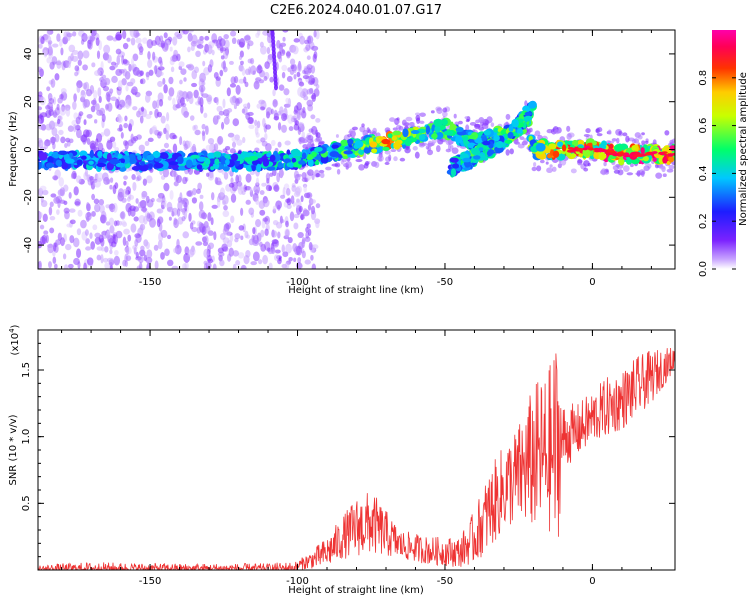  What do you see at coordinates (717, 173) in the screenshot?
I see `colorbar-ticks: 0.0 0.2 0.4 0.6 0.8` at bounding box center [717, 173].